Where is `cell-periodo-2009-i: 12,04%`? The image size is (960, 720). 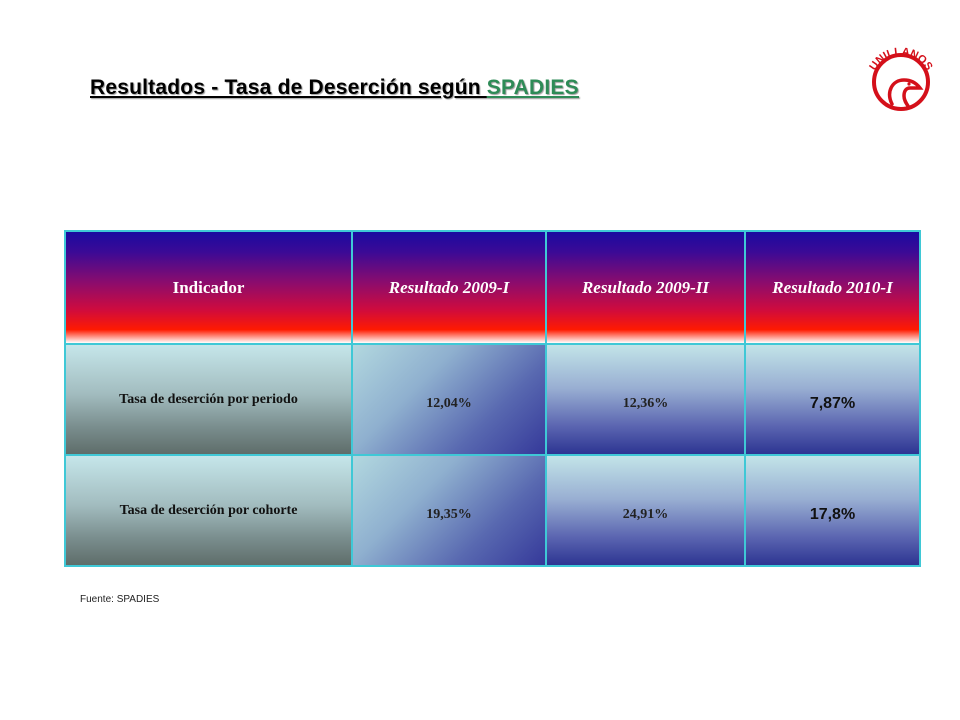
cell-periodo-2009-i: 12,04% is located at coordinates (449, 399).